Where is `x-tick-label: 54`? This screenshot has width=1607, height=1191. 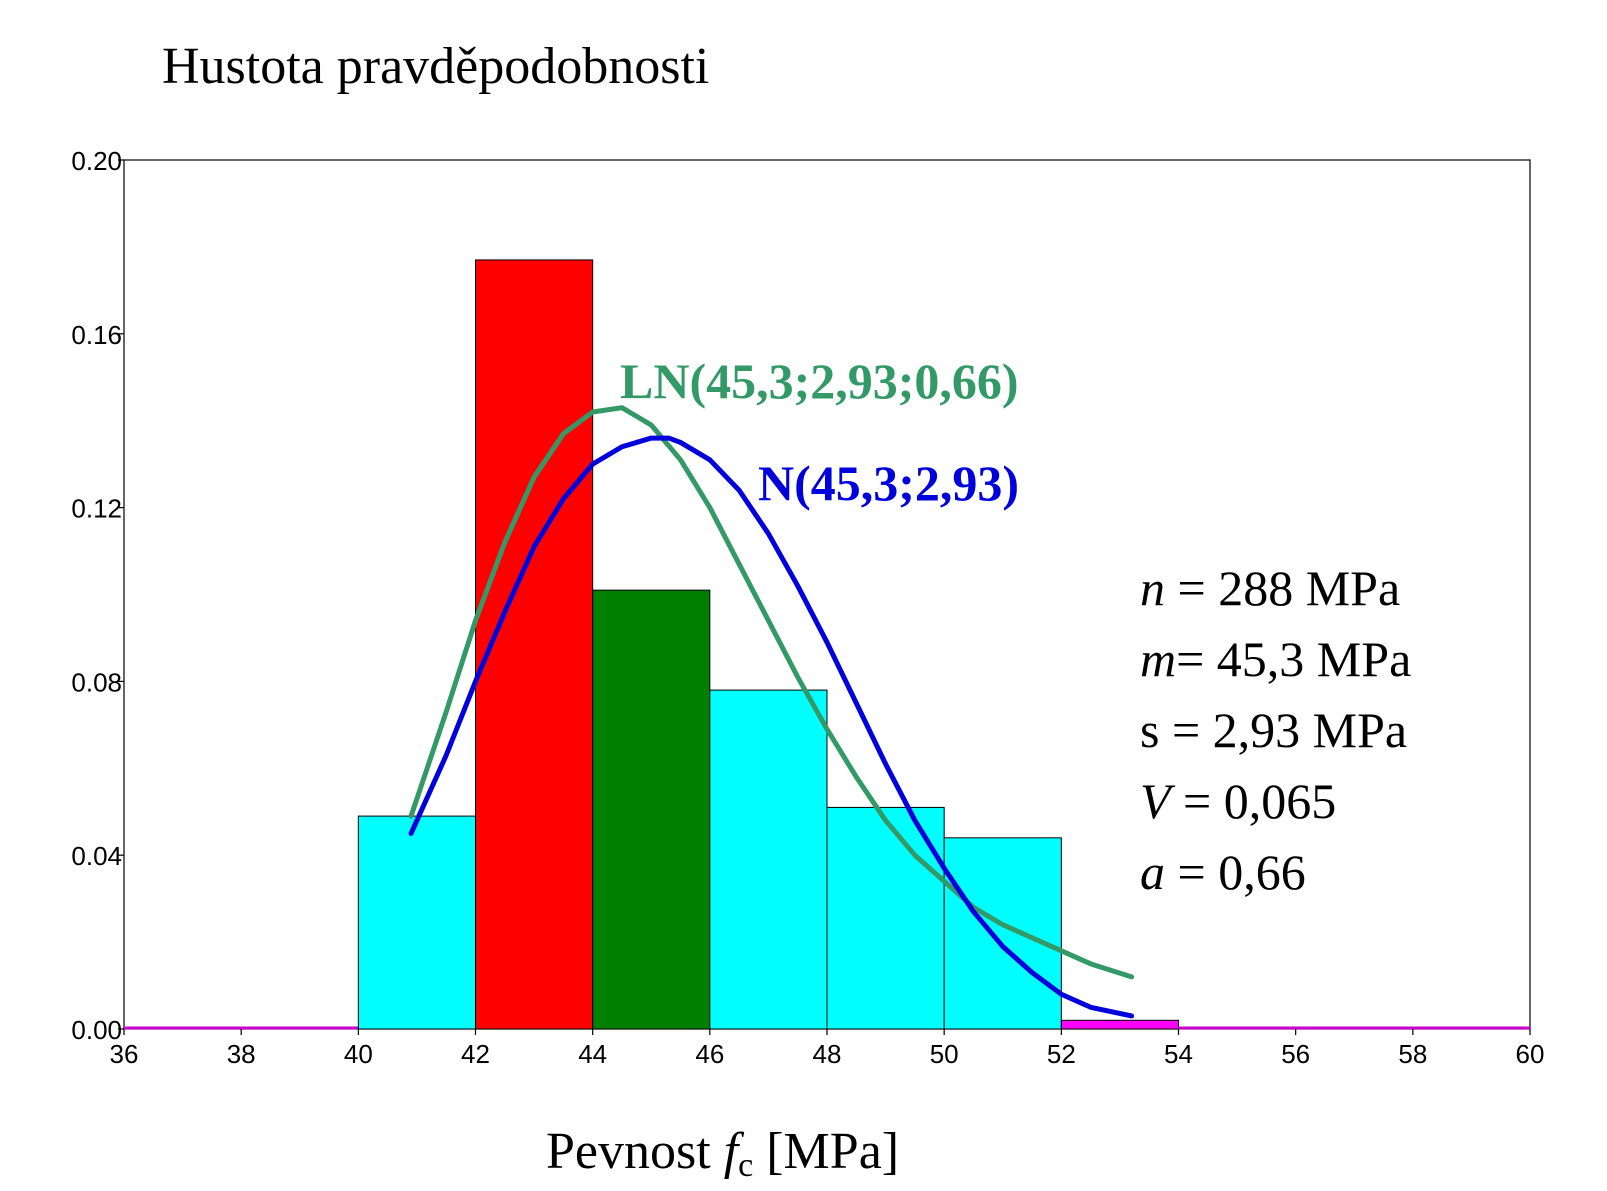
x-tick-label: 54 is located at coordinates (1178, 1054).